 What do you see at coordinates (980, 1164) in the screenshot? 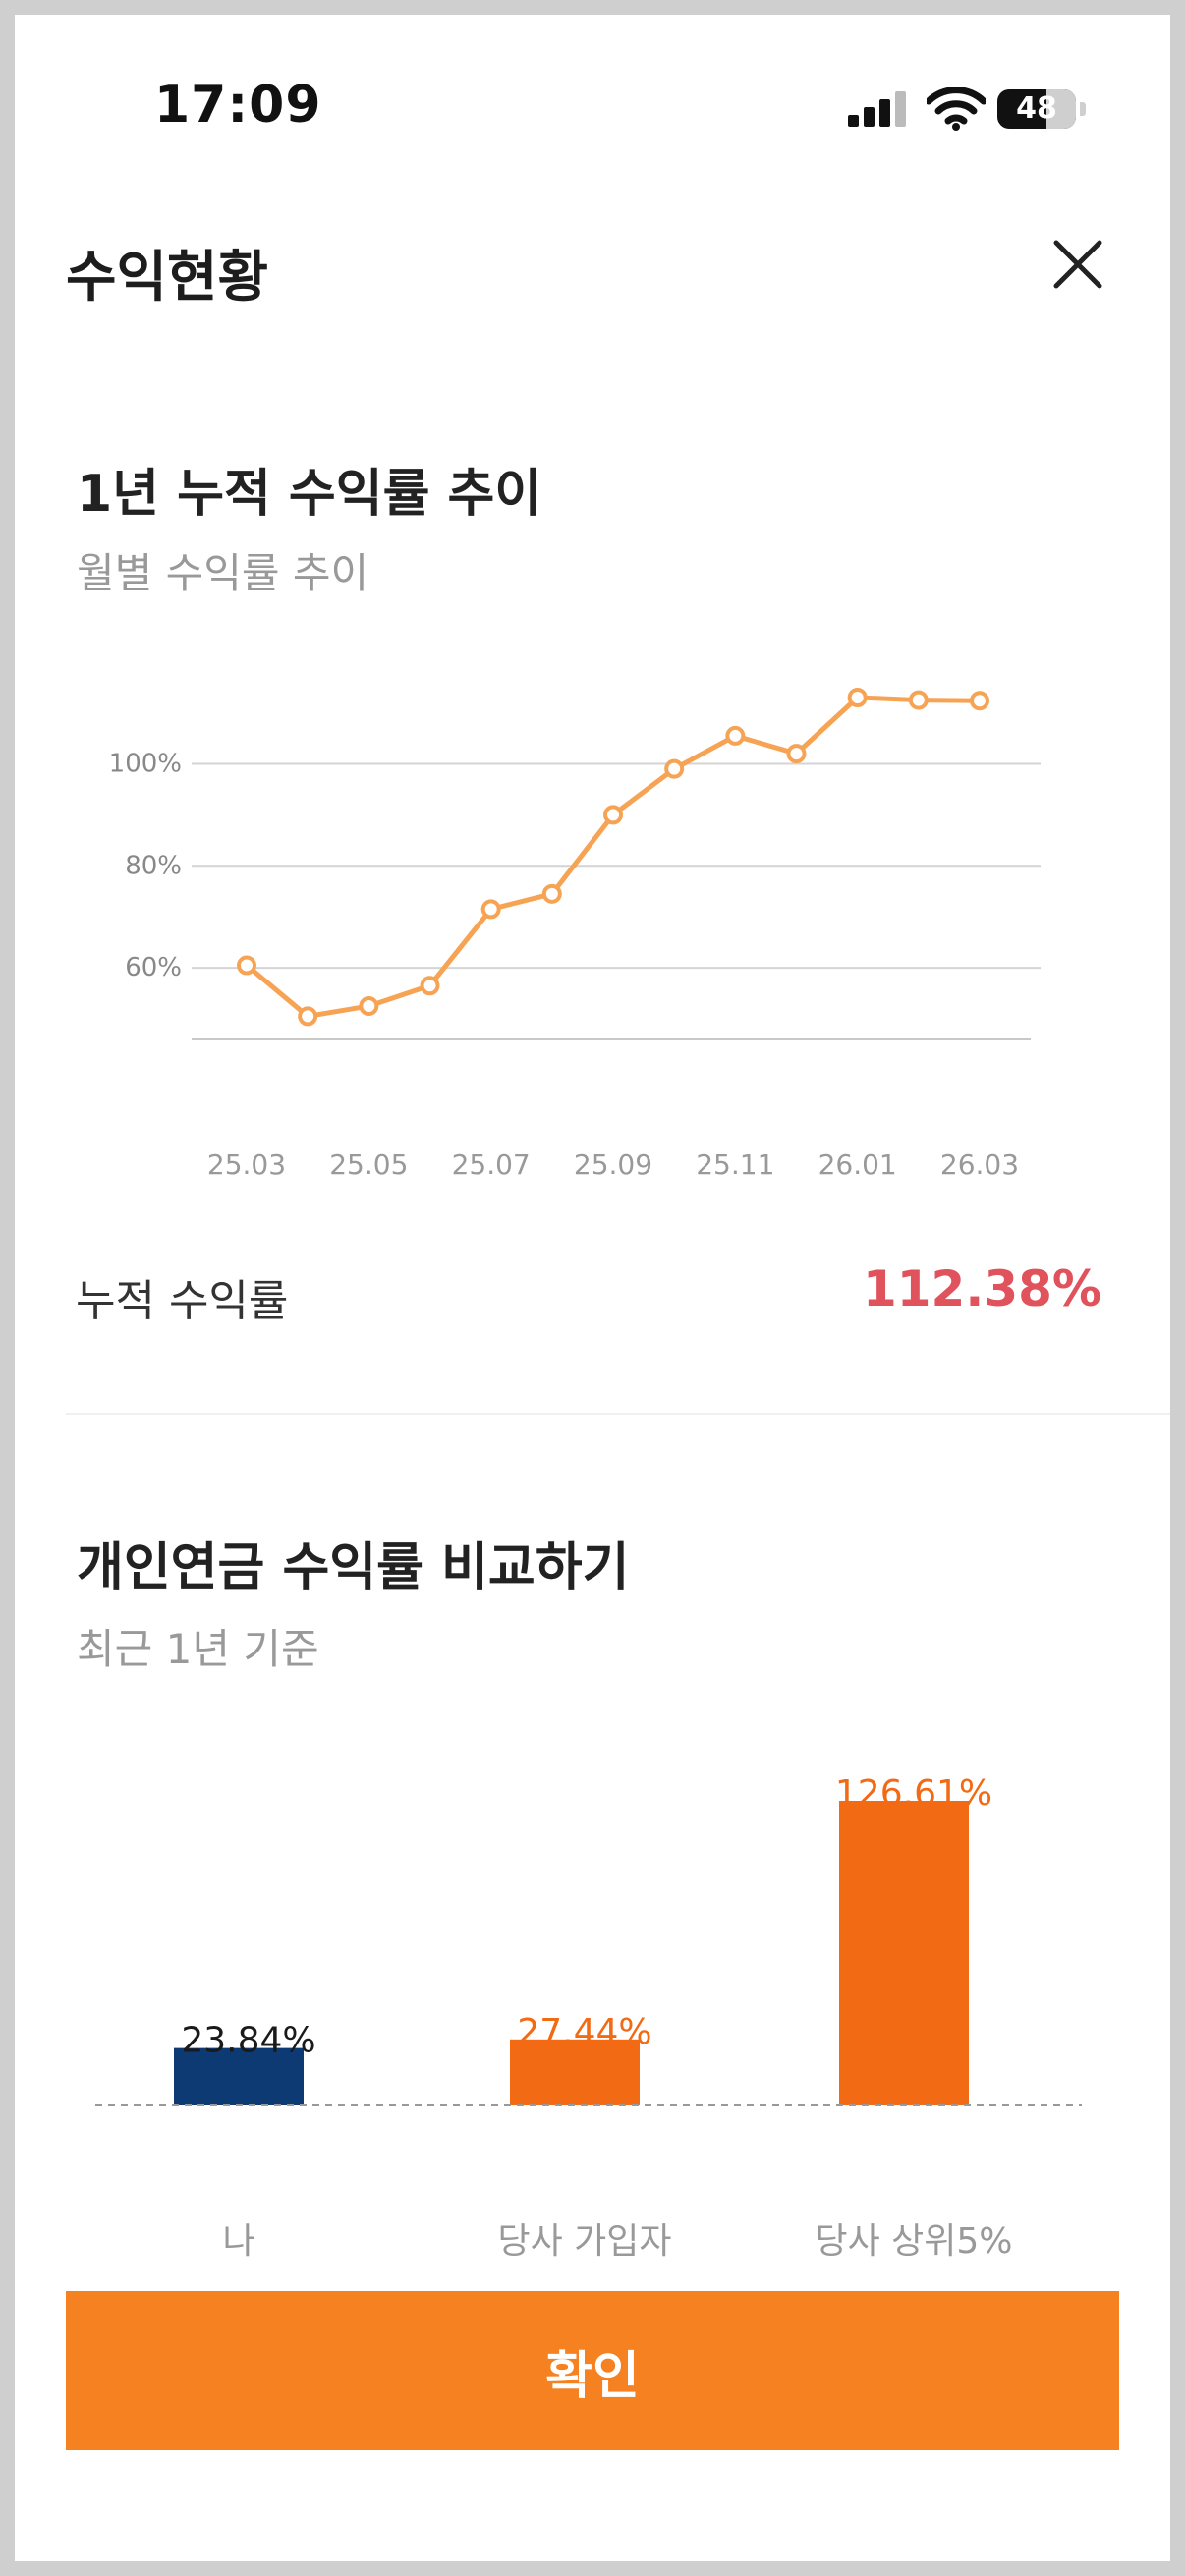
I see `x-tick-label: 26.03` at bounding box center [980, 1164].